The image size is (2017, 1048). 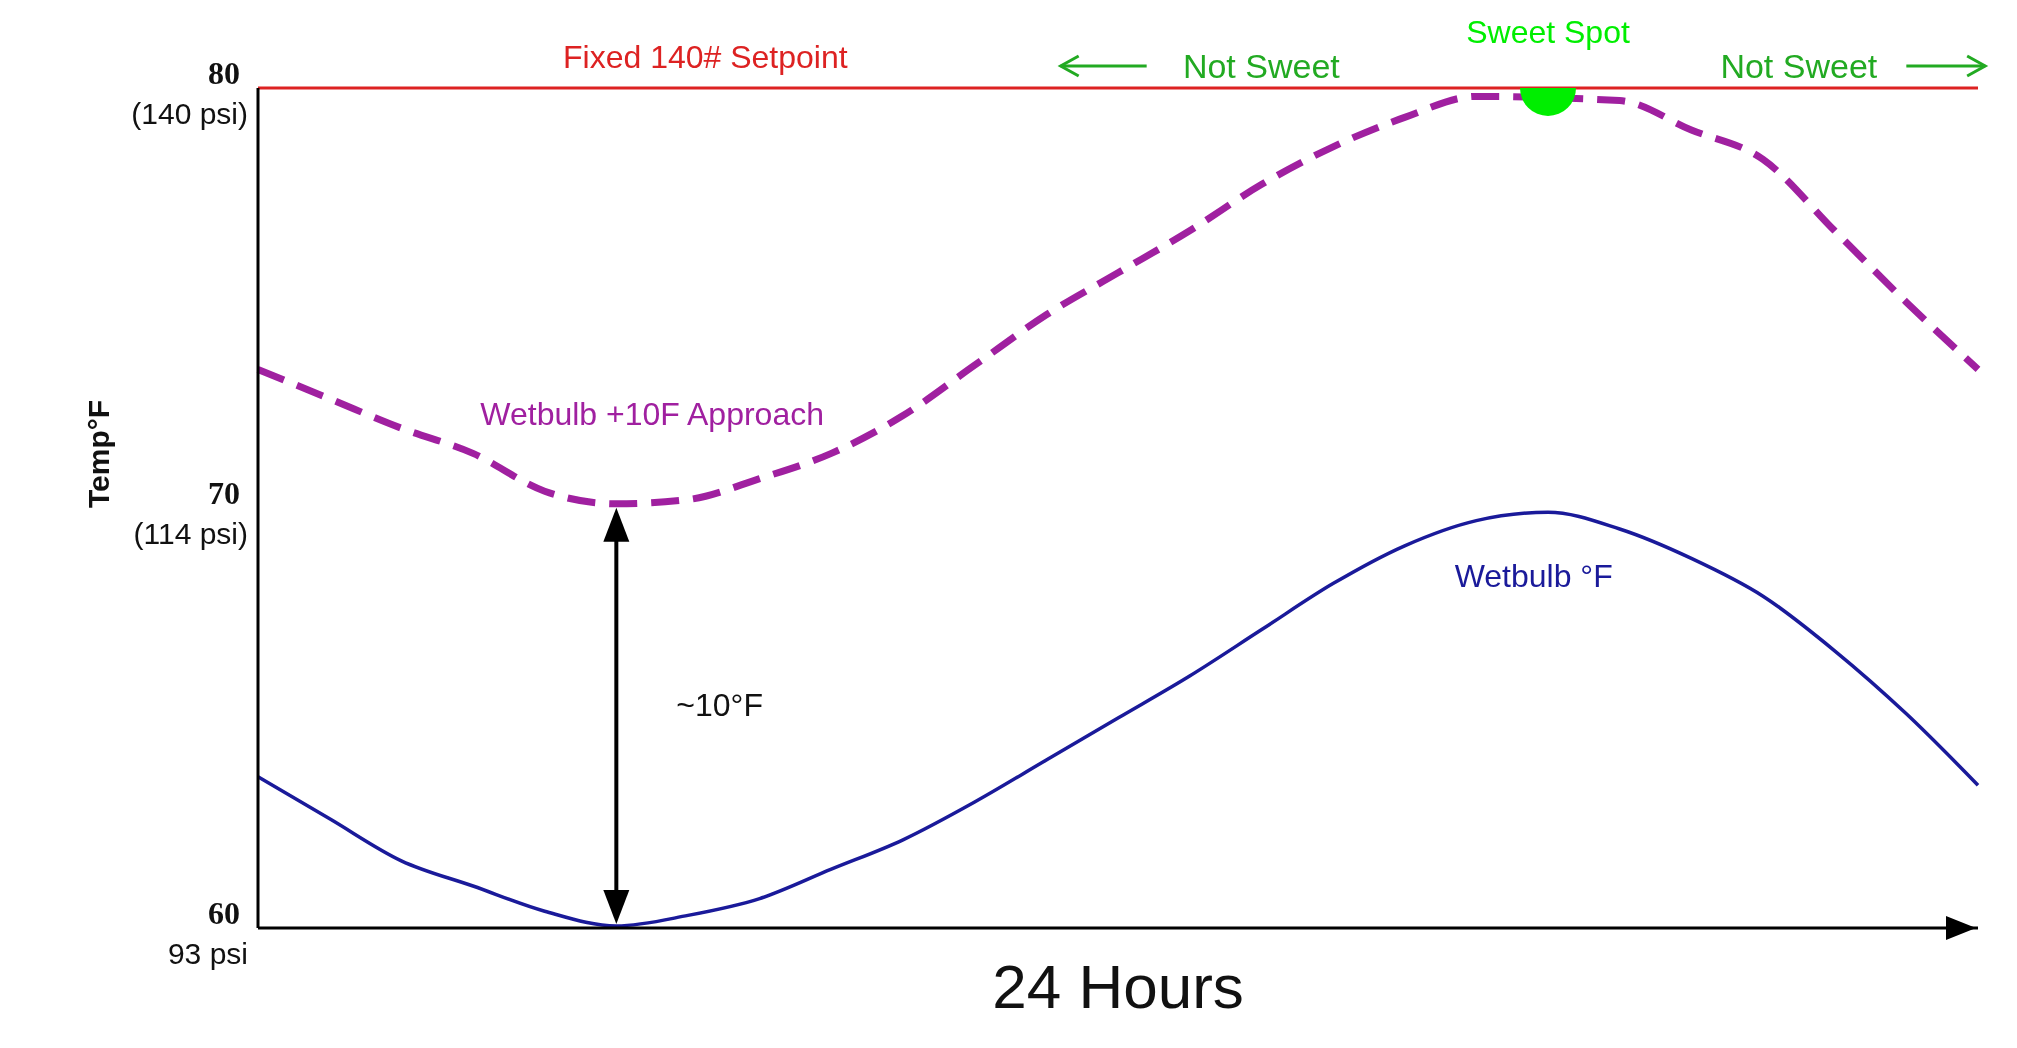 What do you see at coordinates (224, 493) in the screenshot?
I see `y-tick-label: 70` at bounding box center [224, 493].